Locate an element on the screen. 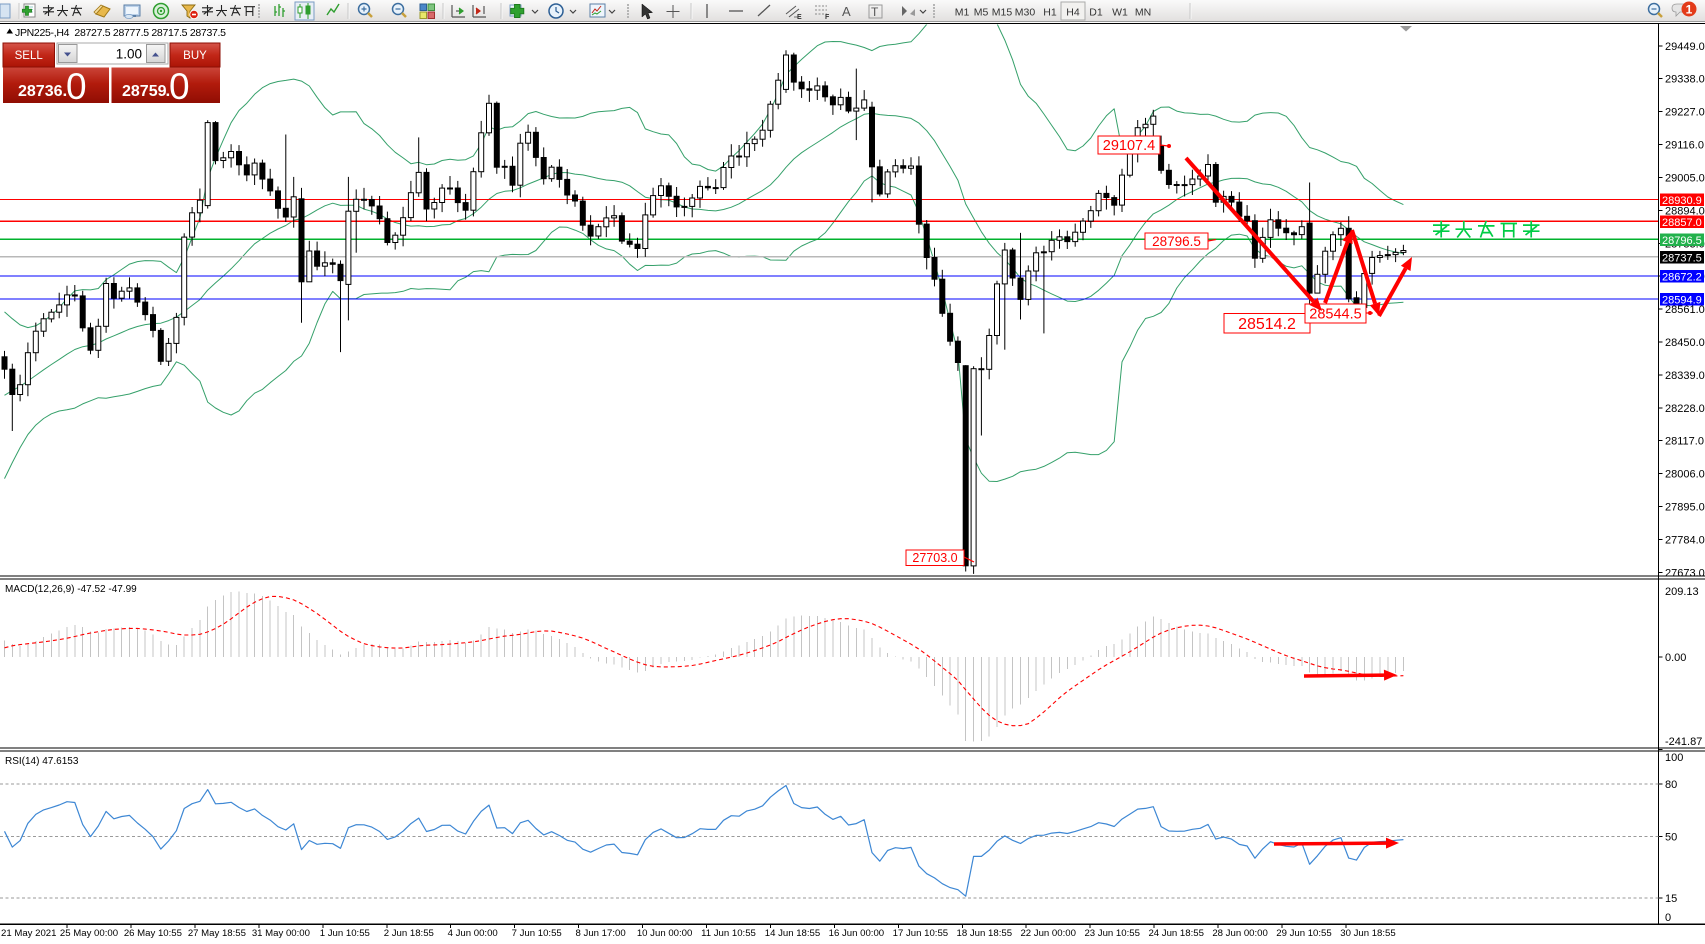 Image resolution: width=1705 pixels, height=944 pixels. svg-text: 28228.0 is located at coordinates (1685, 409).